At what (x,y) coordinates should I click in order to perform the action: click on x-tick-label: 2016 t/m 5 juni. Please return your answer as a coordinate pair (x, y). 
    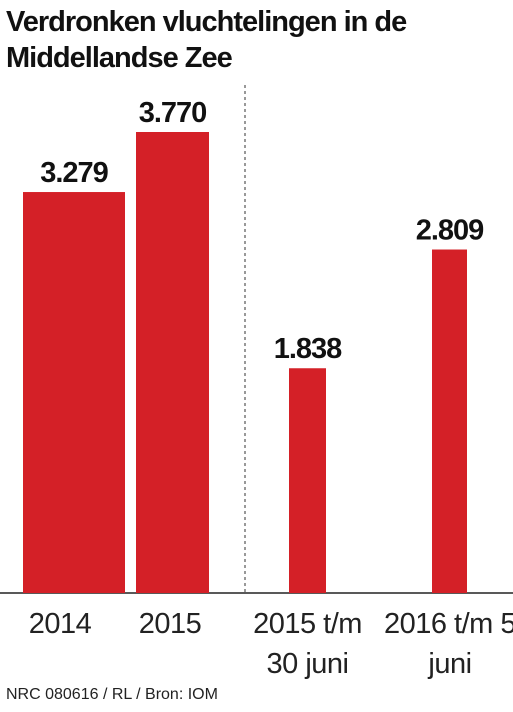
    Looking at the image, I should click on (448, 644).